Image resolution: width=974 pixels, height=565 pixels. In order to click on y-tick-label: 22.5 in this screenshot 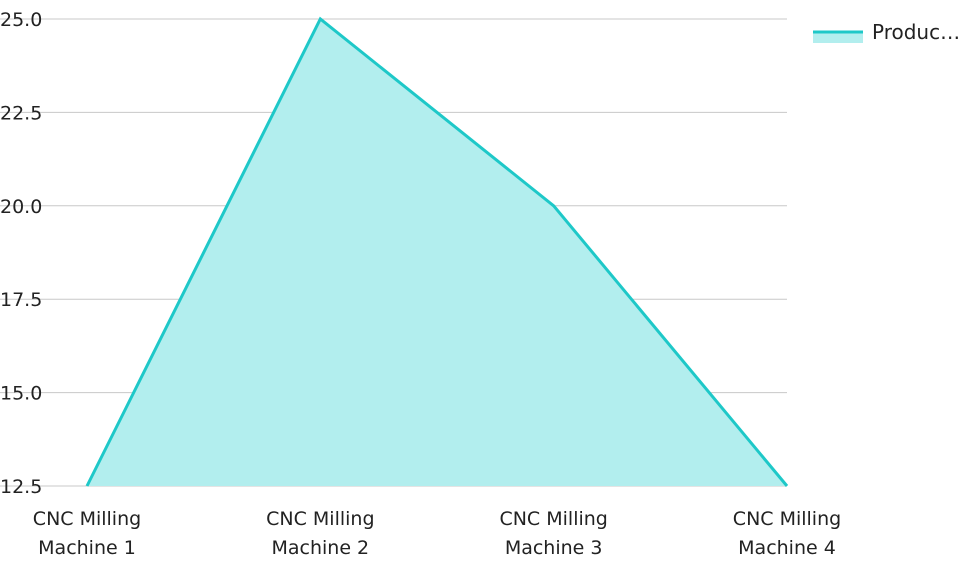, I will do `click(21, 113)`.